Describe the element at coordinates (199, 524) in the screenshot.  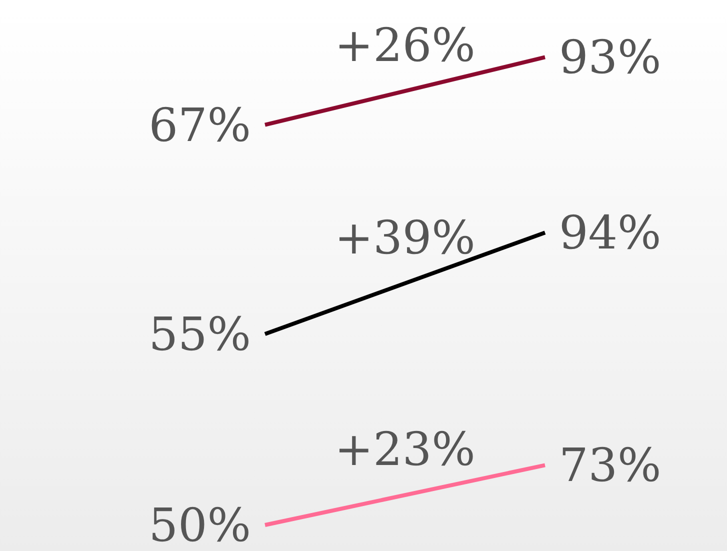
I see `data-label: 50%` at that location.